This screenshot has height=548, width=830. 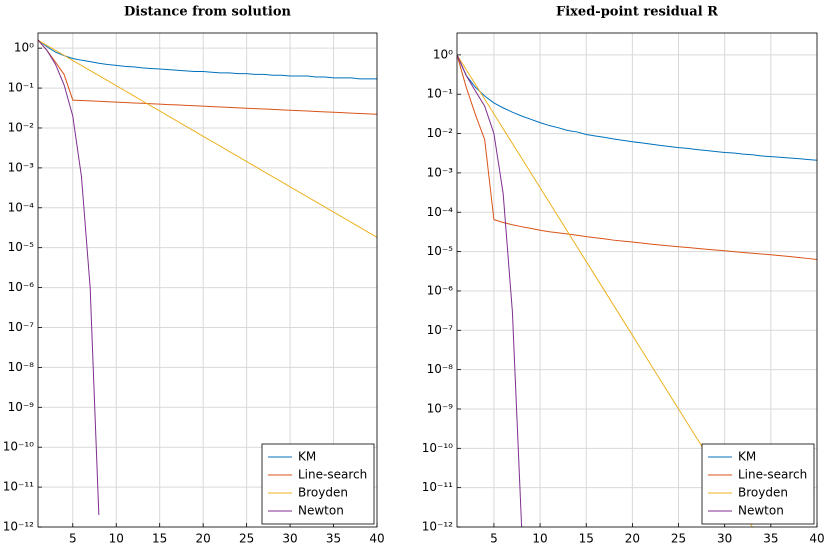 I want to click on chart-title: Distance from solution, so click(x=208, y=12).